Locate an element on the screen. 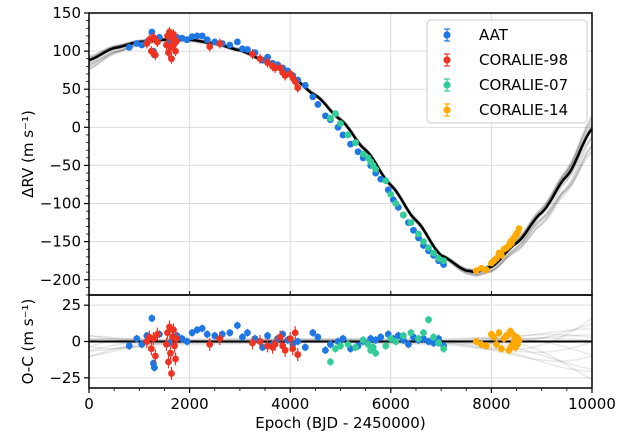 This screenshot has width=633, height=436. rv-y-axis-label: ΔRV (m s⁻¹) is located at coordinates (28, 154).